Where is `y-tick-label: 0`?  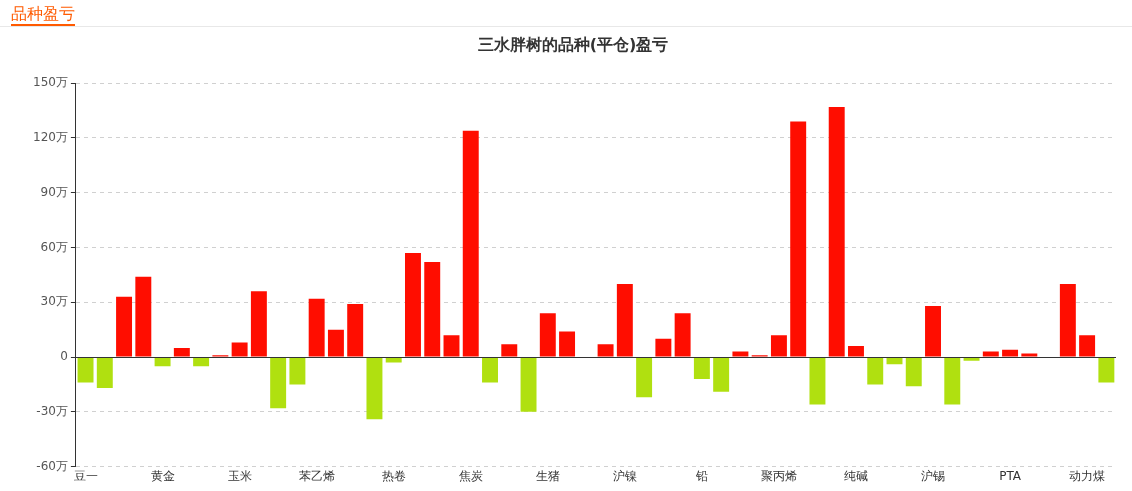 y-tick-label: 0 is located at coordinates (64, 356).